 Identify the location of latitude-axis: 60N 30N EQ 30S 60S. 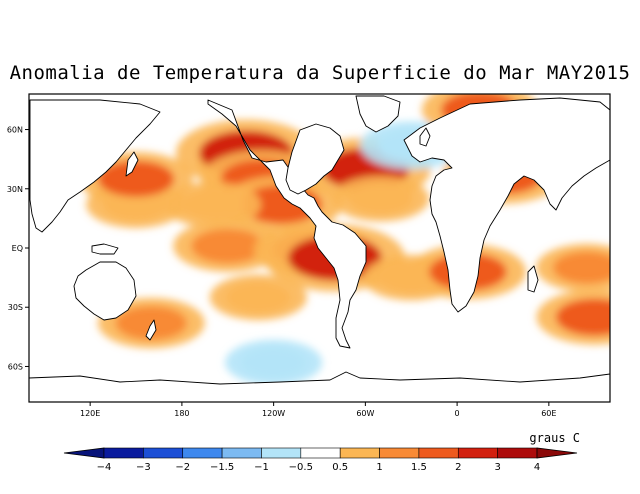
(18, 248).